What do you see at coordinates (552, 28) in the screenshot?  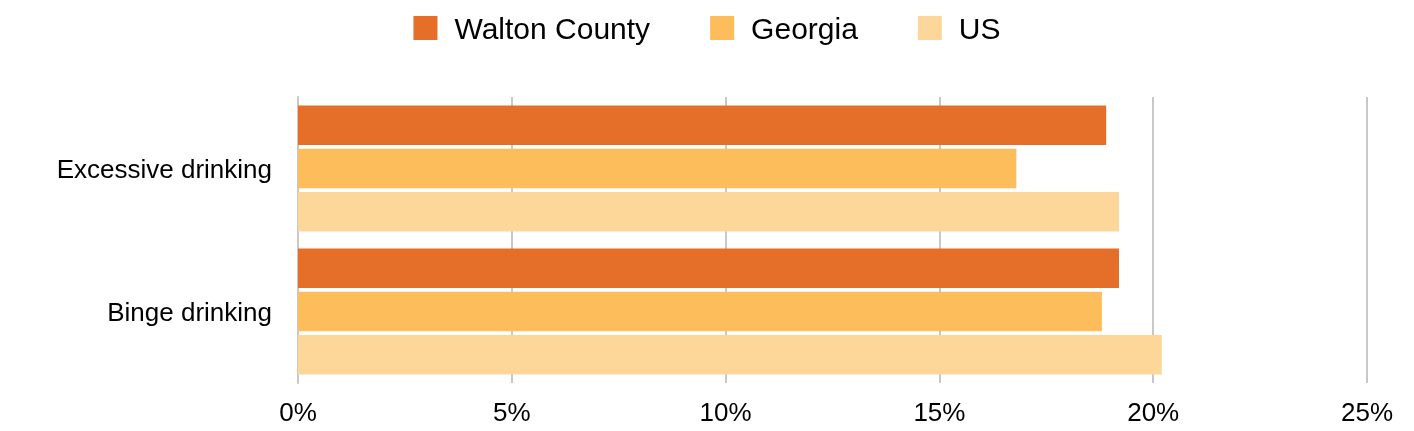 I see `legend-label: Walton County` at bounding box center [552, 28].